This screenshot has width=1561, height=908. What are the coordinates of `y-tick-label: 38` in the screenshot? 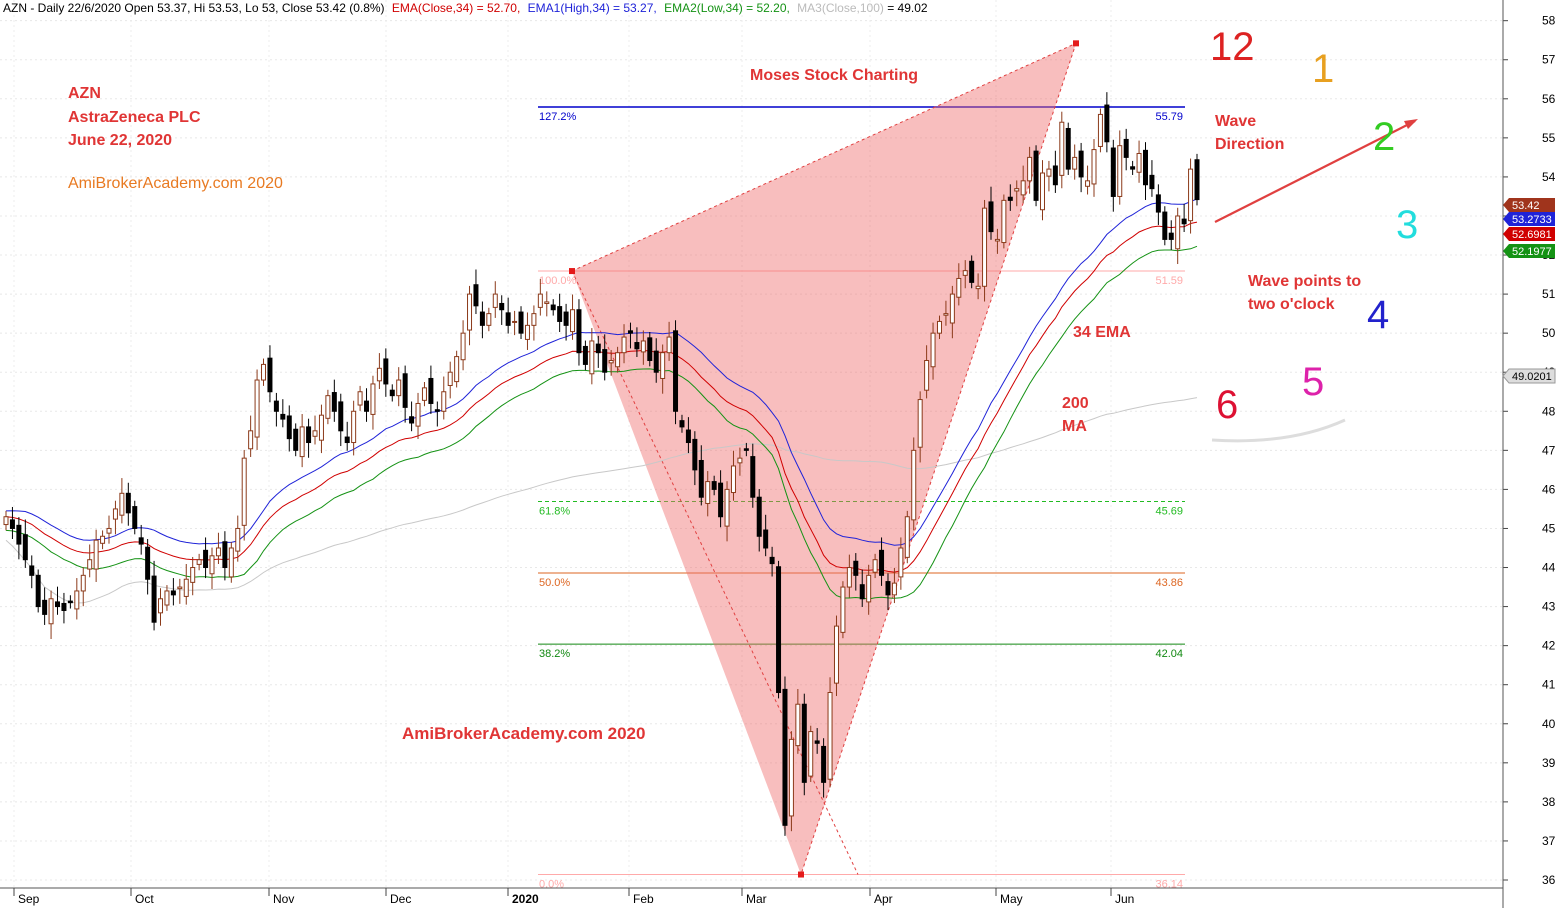 It's located at (1549, 802).